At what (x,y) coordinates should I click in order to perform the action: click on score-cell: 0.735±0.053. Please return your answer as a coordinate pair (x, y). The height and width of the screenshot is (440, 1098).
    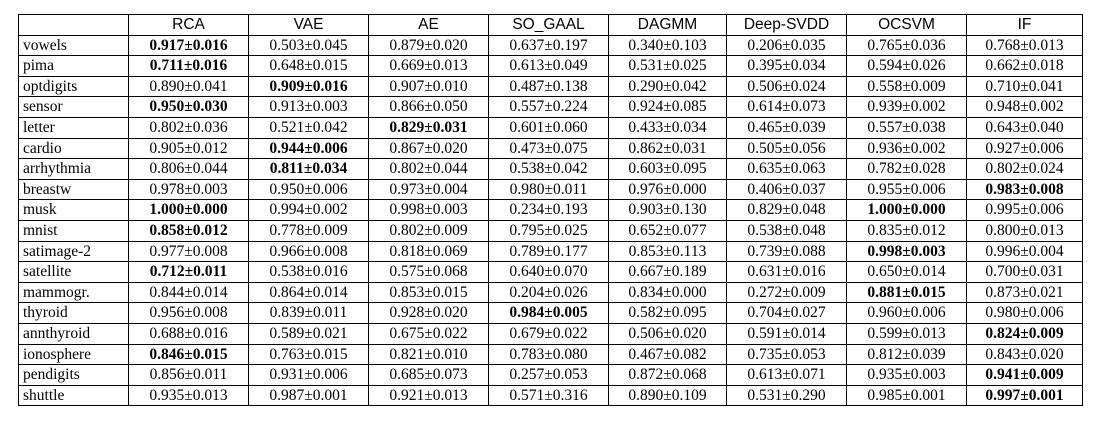
    Looking at the image, I should click on (786, 354).